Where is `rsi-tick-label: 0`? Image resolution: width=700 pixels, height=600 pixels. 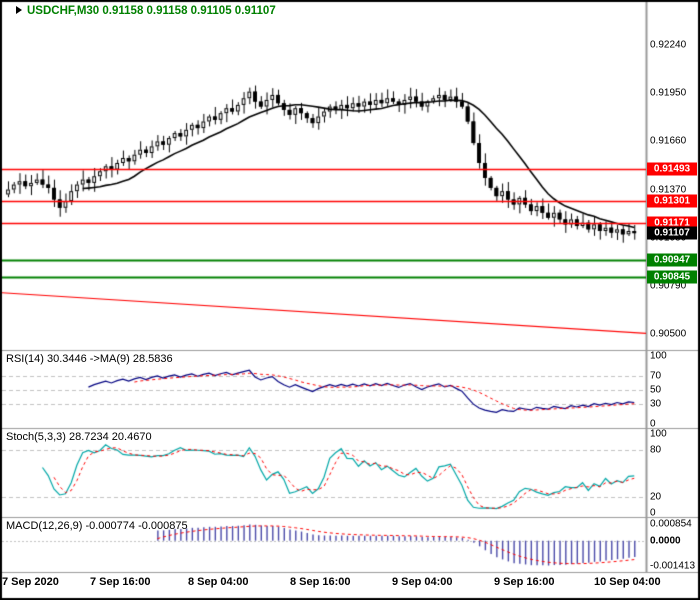
rsi-tick-label: 0 is located at coordinates (653, 424).